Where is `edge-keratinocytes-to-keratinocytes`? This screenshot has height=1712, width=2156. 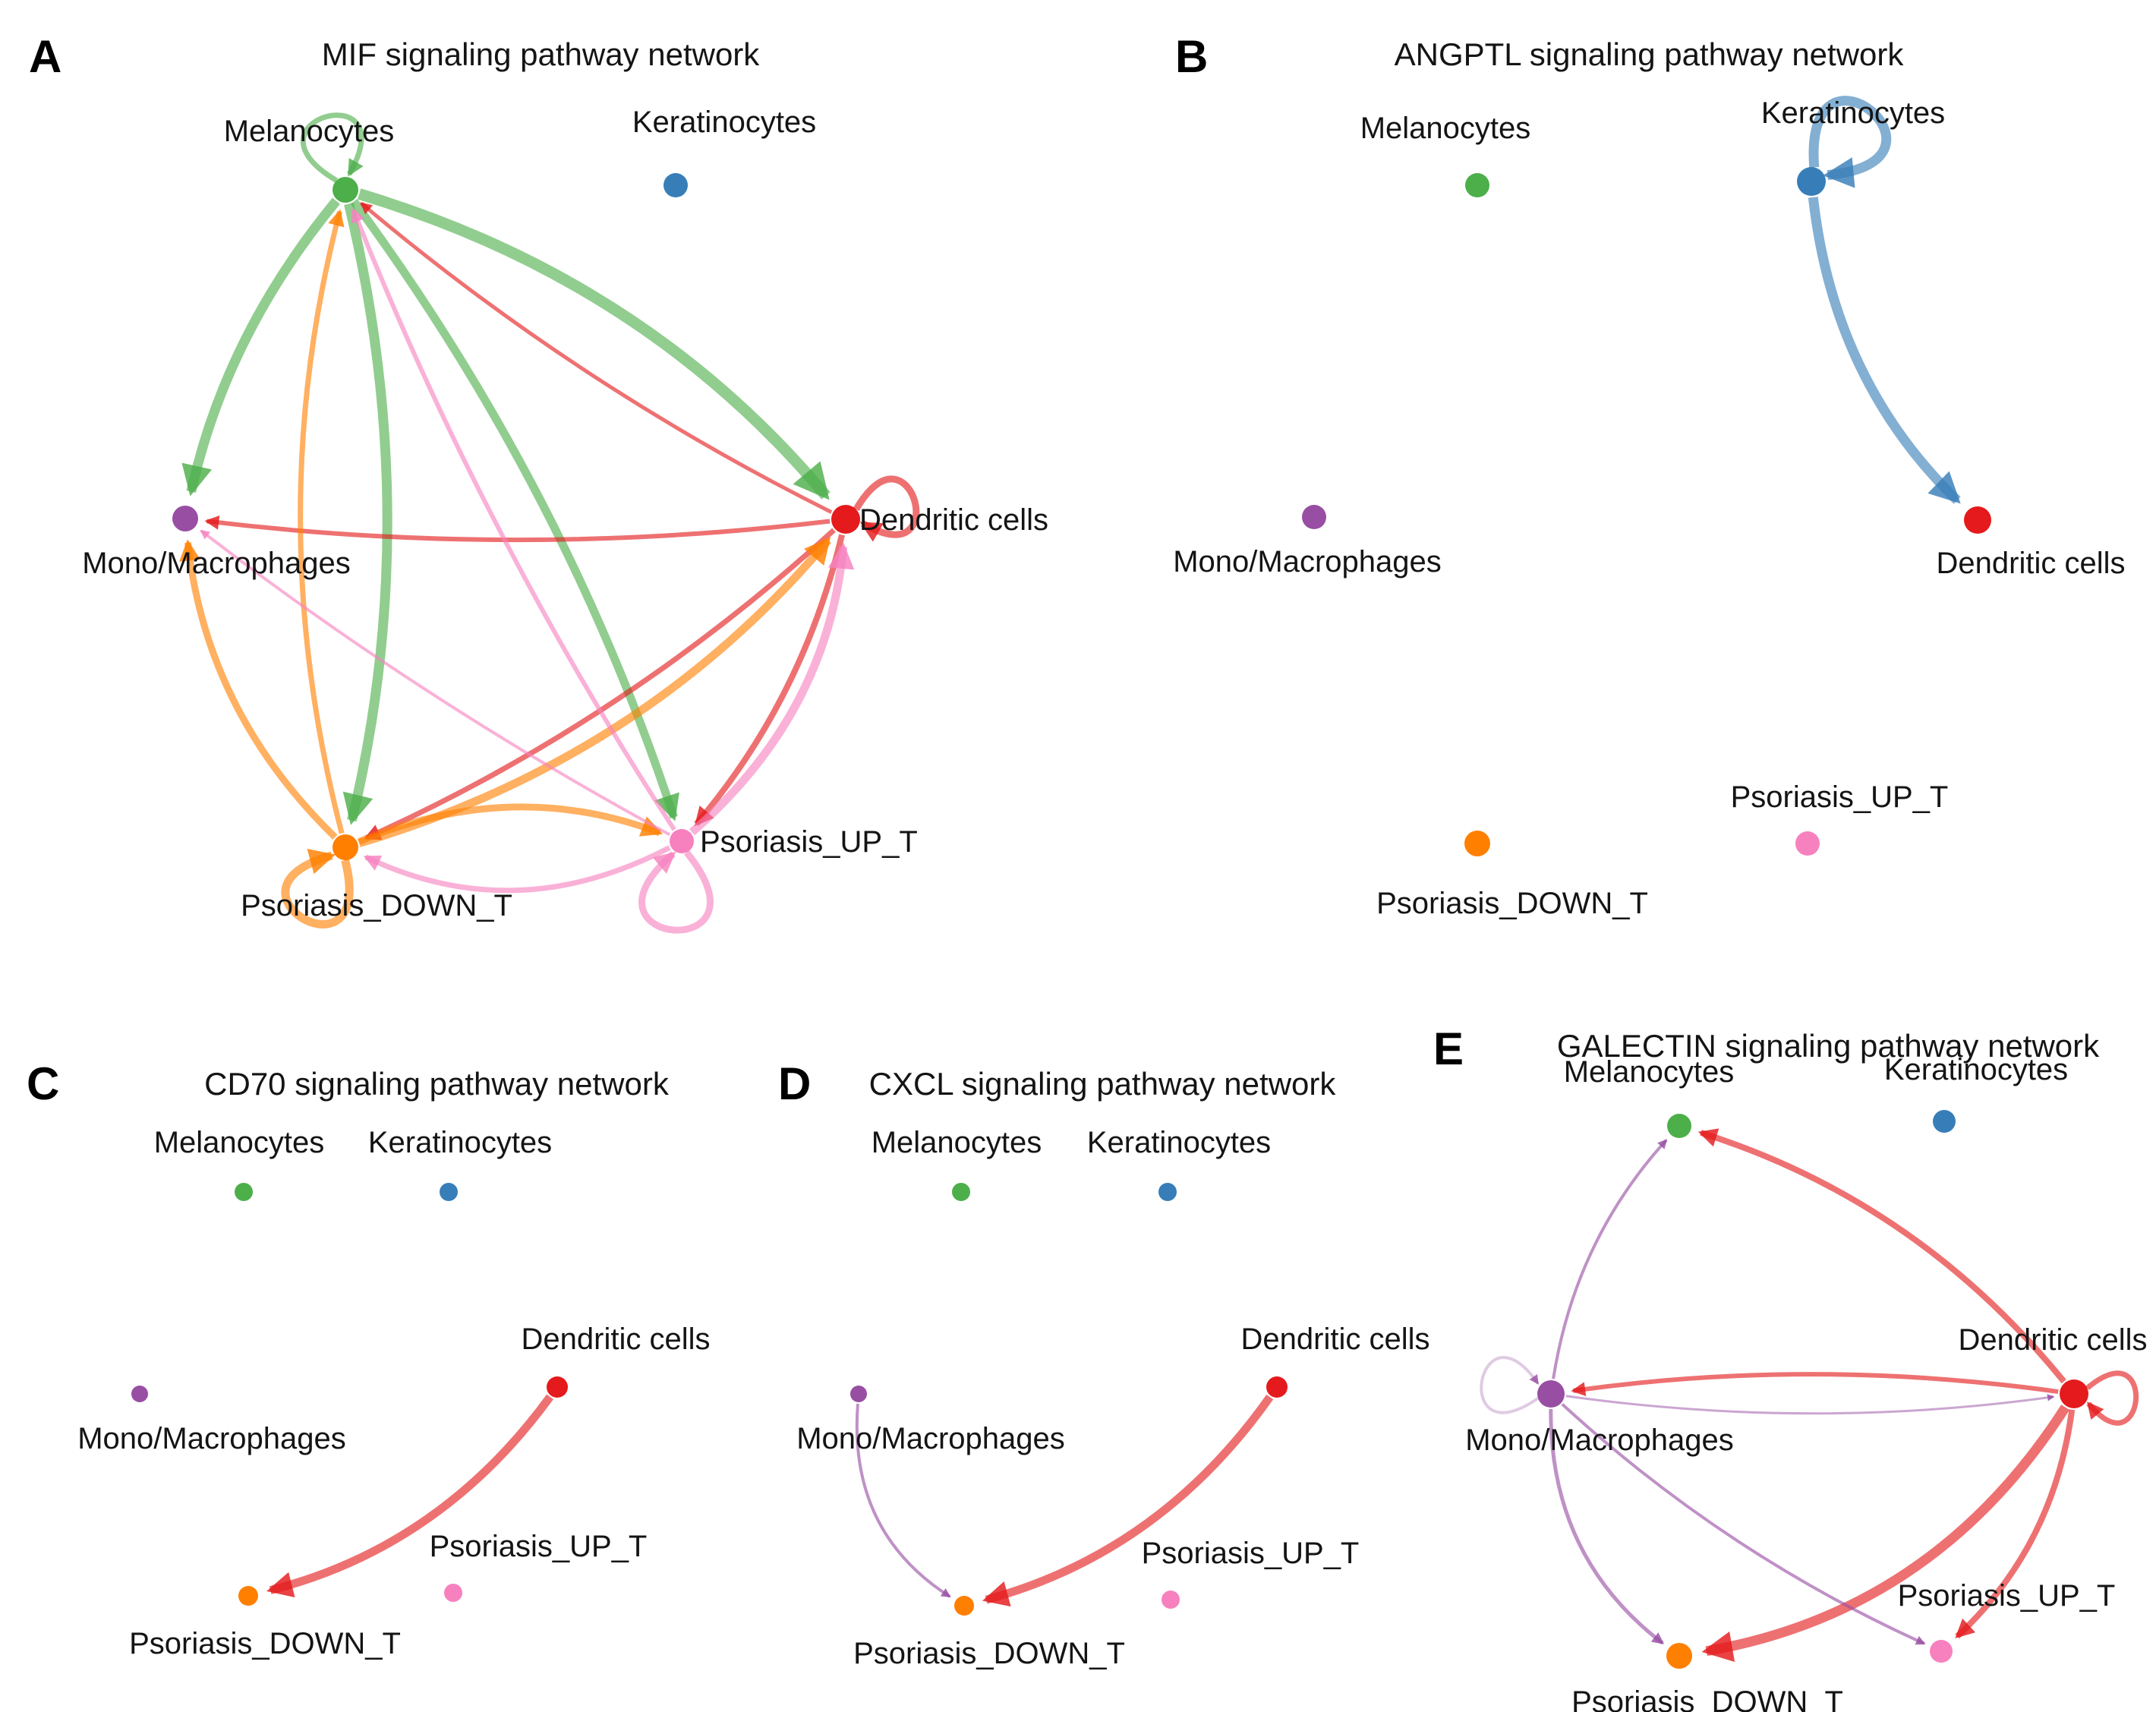
edge-keratinocytes-to-keratinocytes is located at coordinates (1850, 142).